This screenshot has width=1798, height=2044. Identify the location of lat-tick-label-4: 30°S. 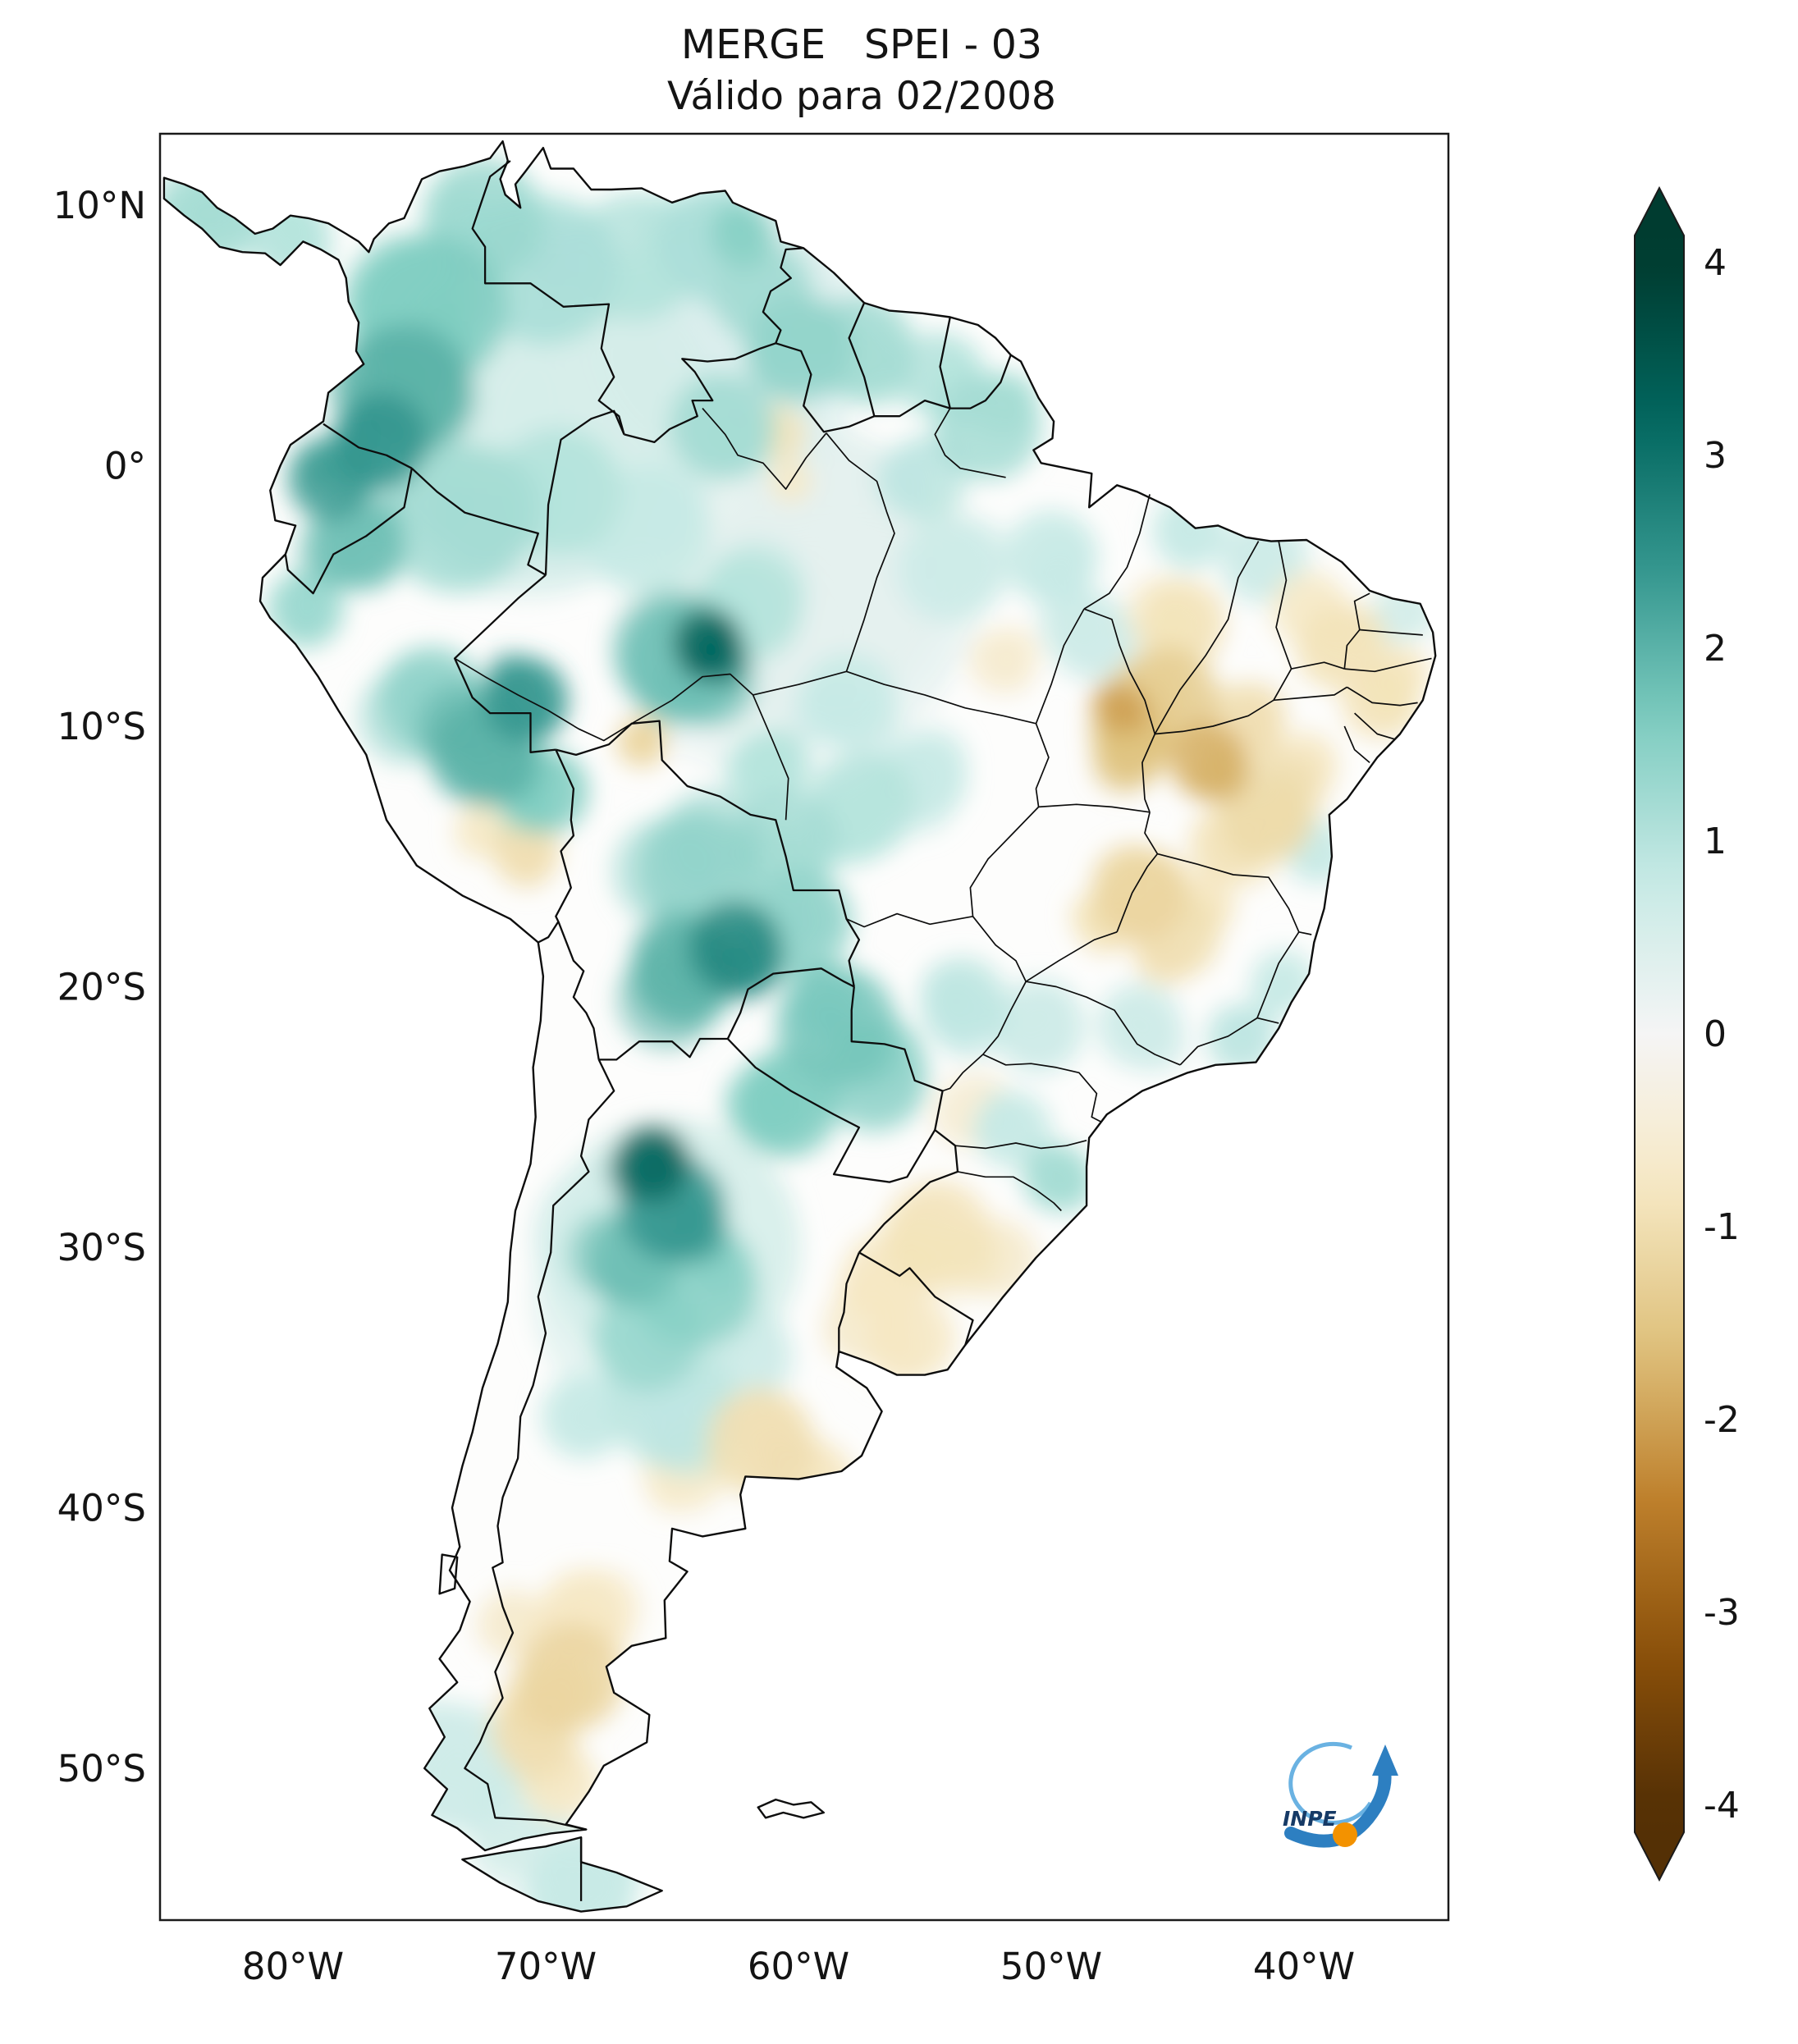
(101, 1247).